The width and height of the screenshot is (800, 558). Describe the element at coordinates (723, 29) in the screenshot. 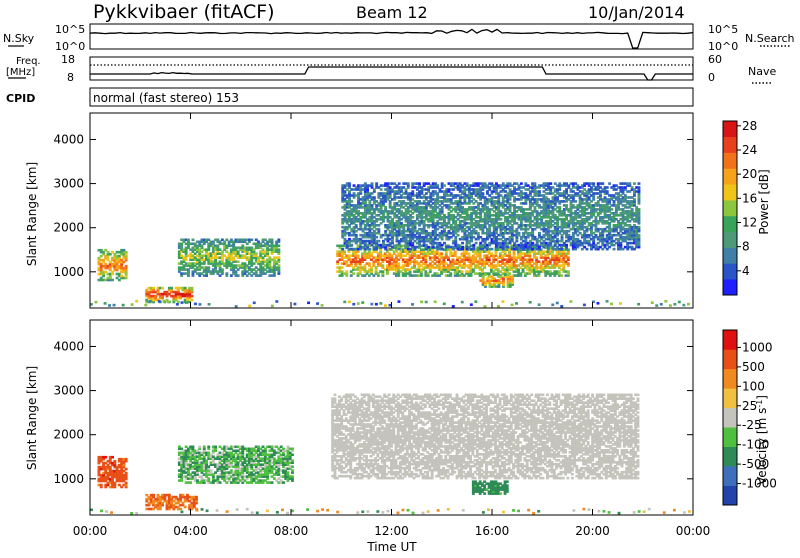

I see `nsearch-tick-top: 10^5` at that location.